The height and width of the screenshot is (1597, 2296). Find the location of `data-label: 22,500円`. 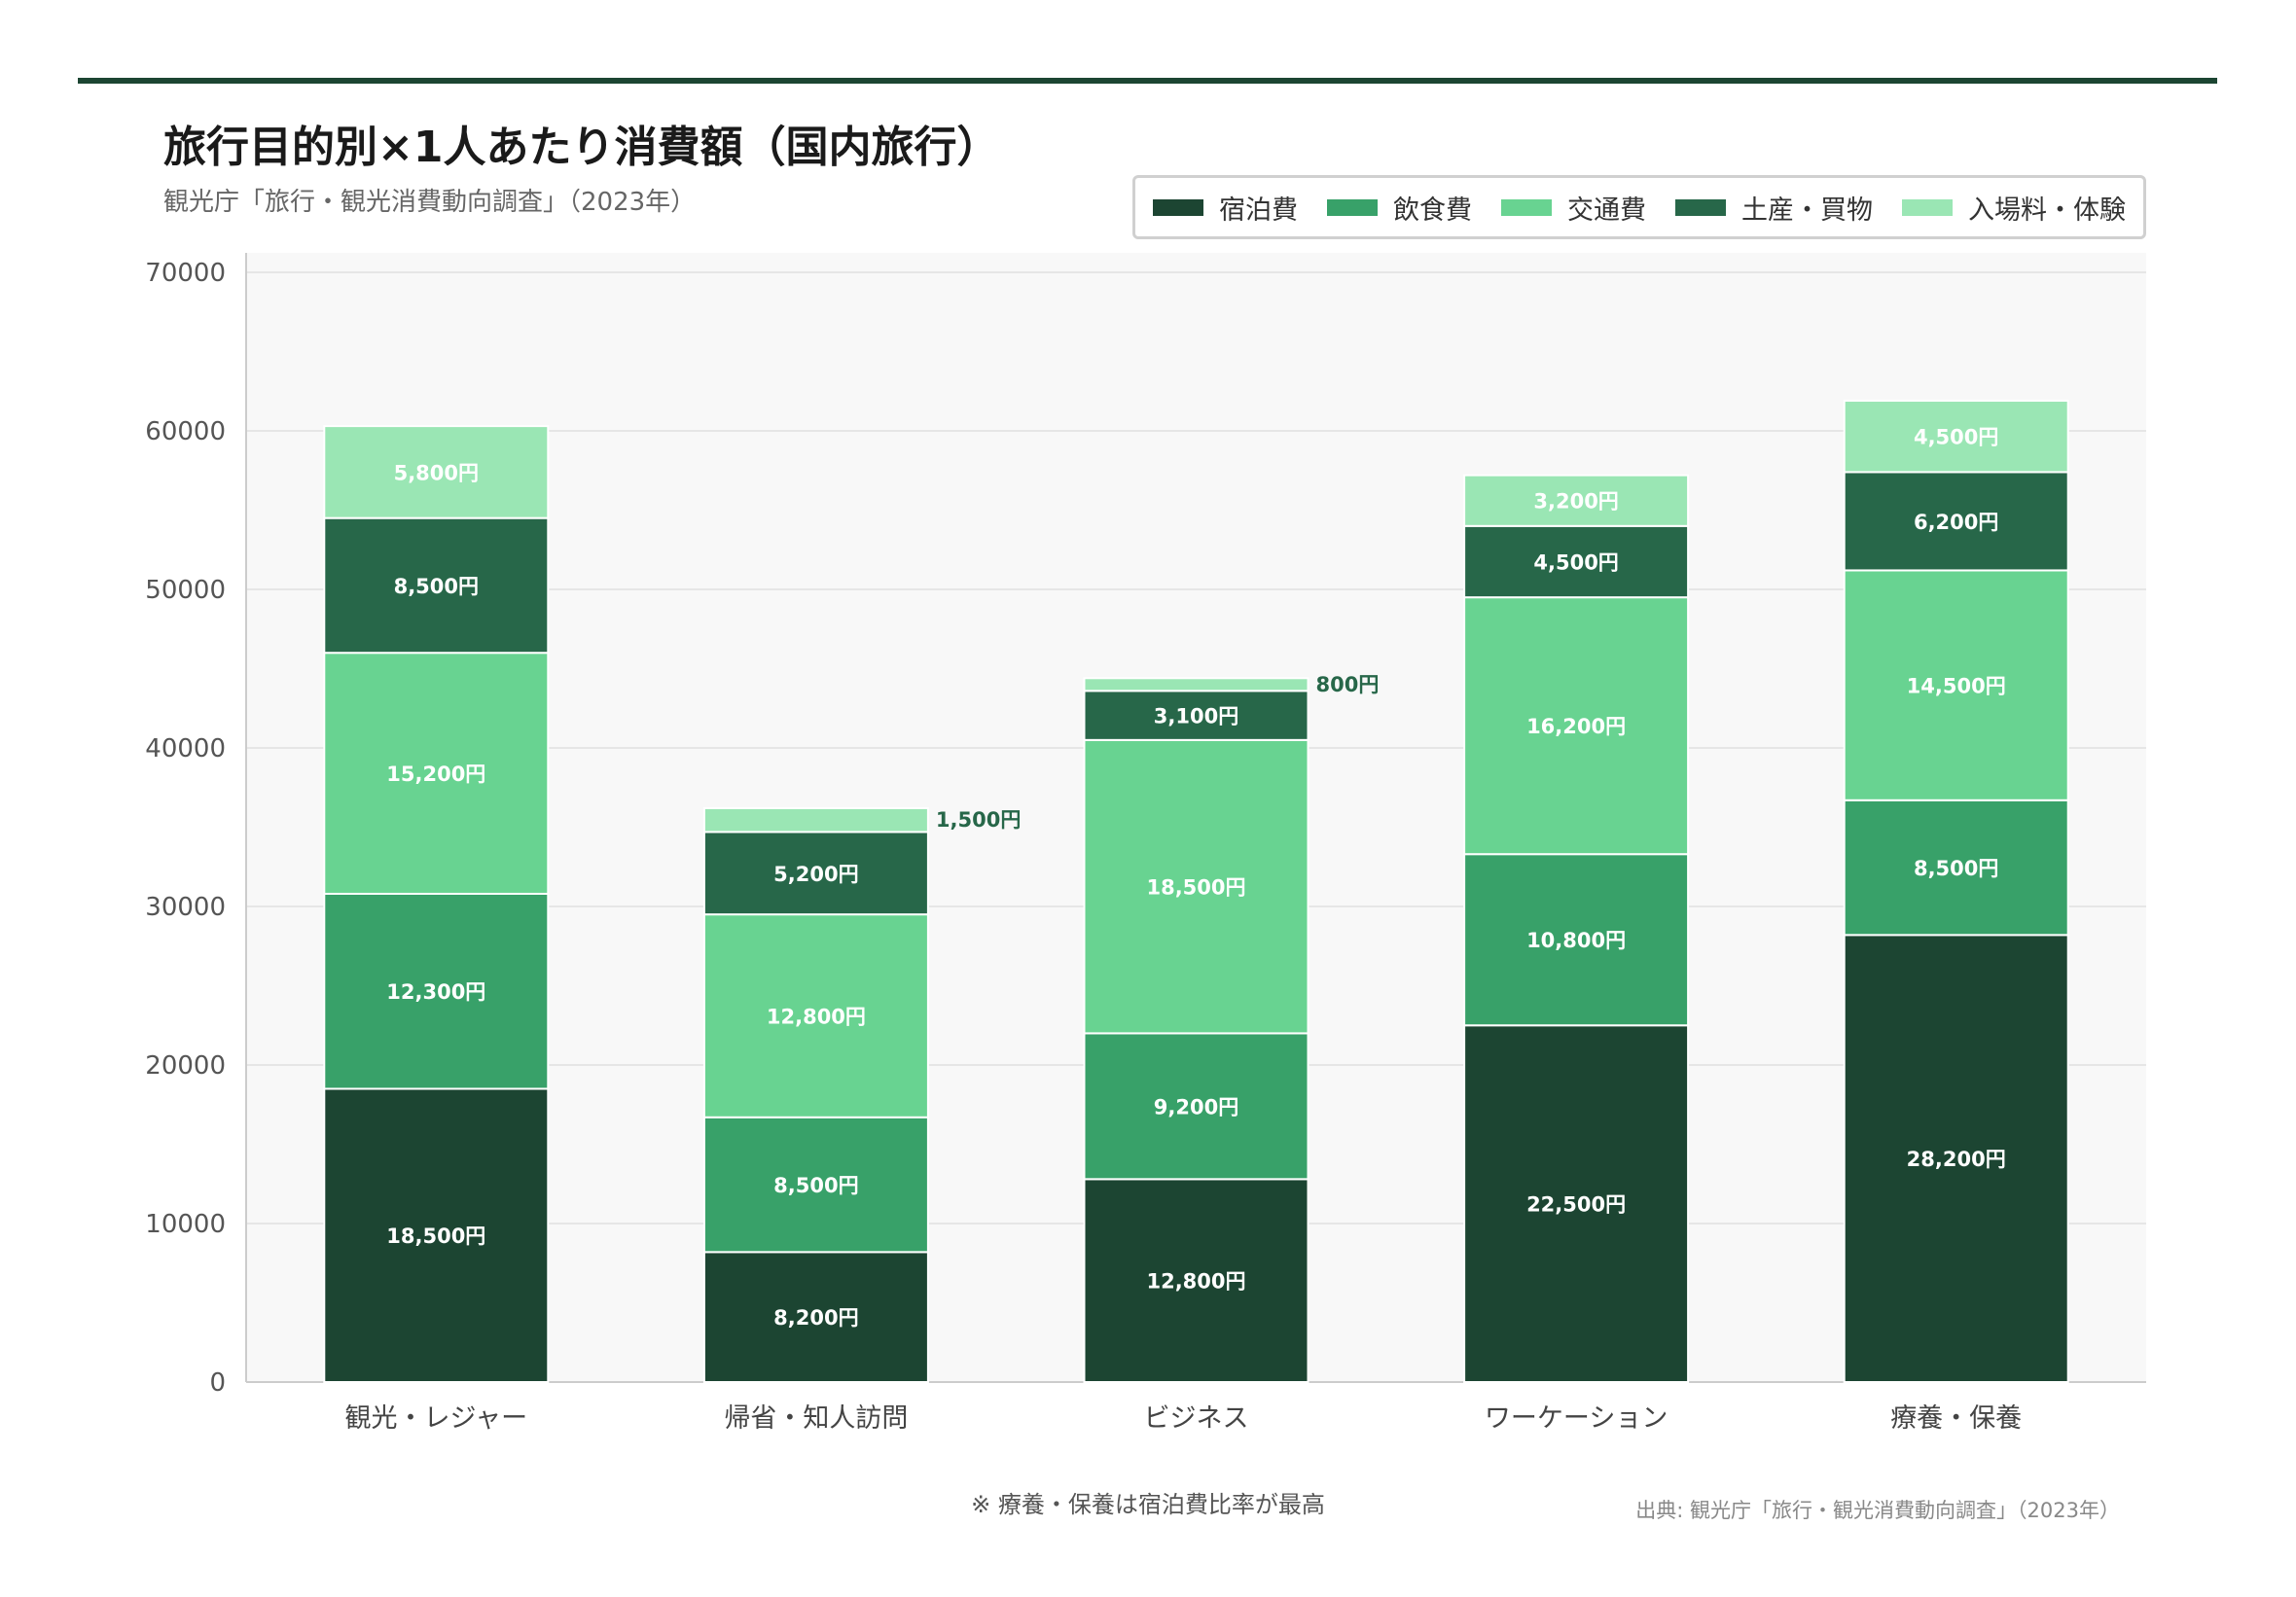

data-label: 22,500円 is located at coordinates (1576, 1205).